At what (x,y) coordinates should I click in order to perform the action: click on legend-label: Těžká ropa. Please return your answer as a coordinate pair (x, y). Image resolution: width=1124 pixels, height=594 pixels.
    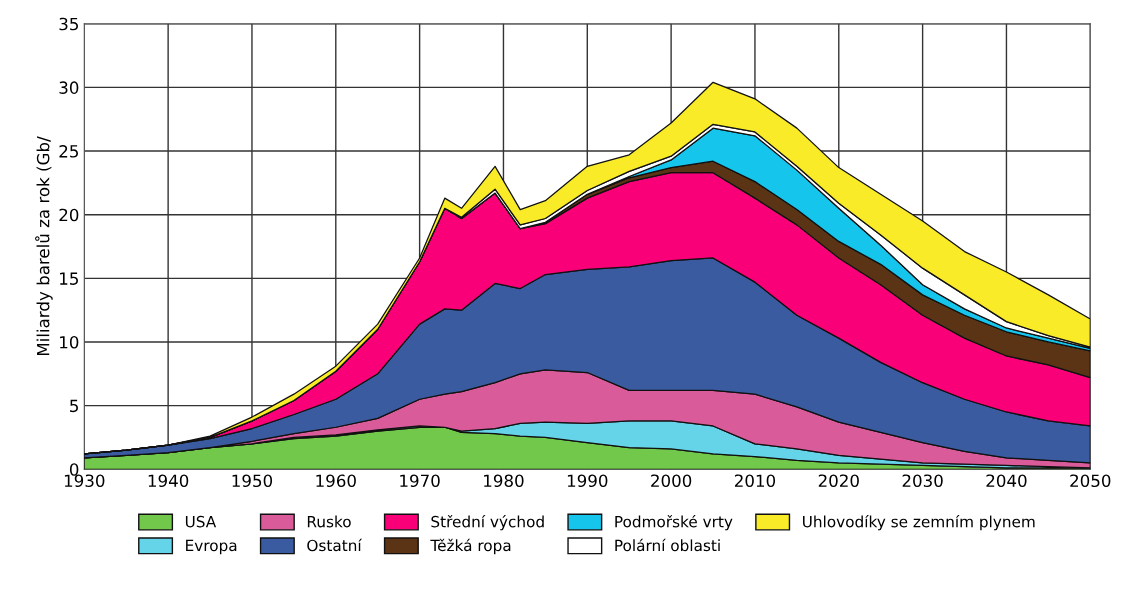
    Looking at the image, I should click on (470, 546).